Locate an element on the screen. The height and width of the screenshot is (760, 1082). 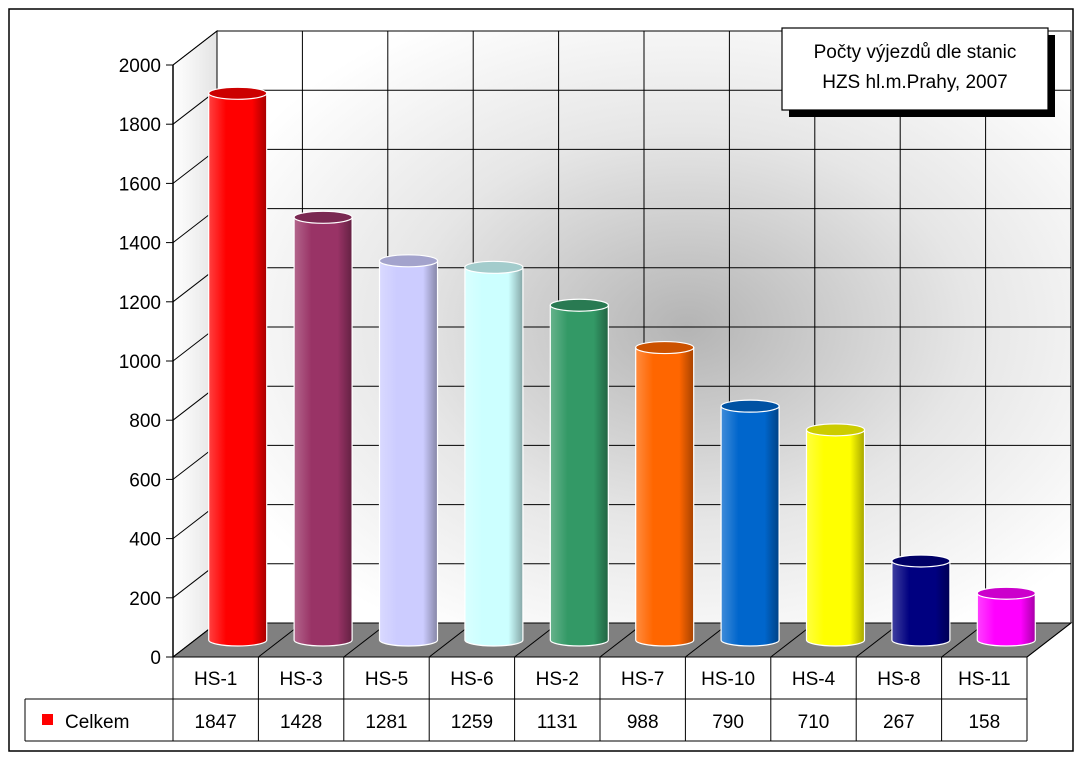
x-tick-label: HS-6 is located at coordinates (471, 679).